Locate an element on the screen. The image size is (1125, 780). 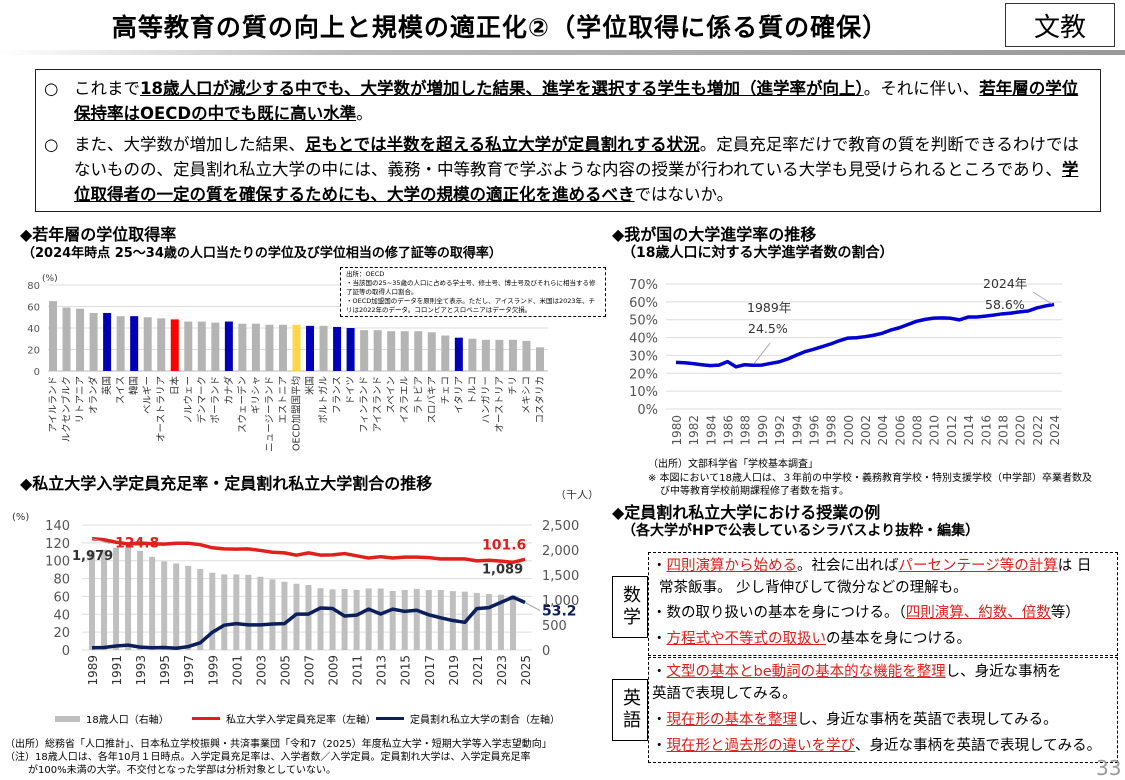
x-tick-label: エストニア is located at coordinates (283, 400).